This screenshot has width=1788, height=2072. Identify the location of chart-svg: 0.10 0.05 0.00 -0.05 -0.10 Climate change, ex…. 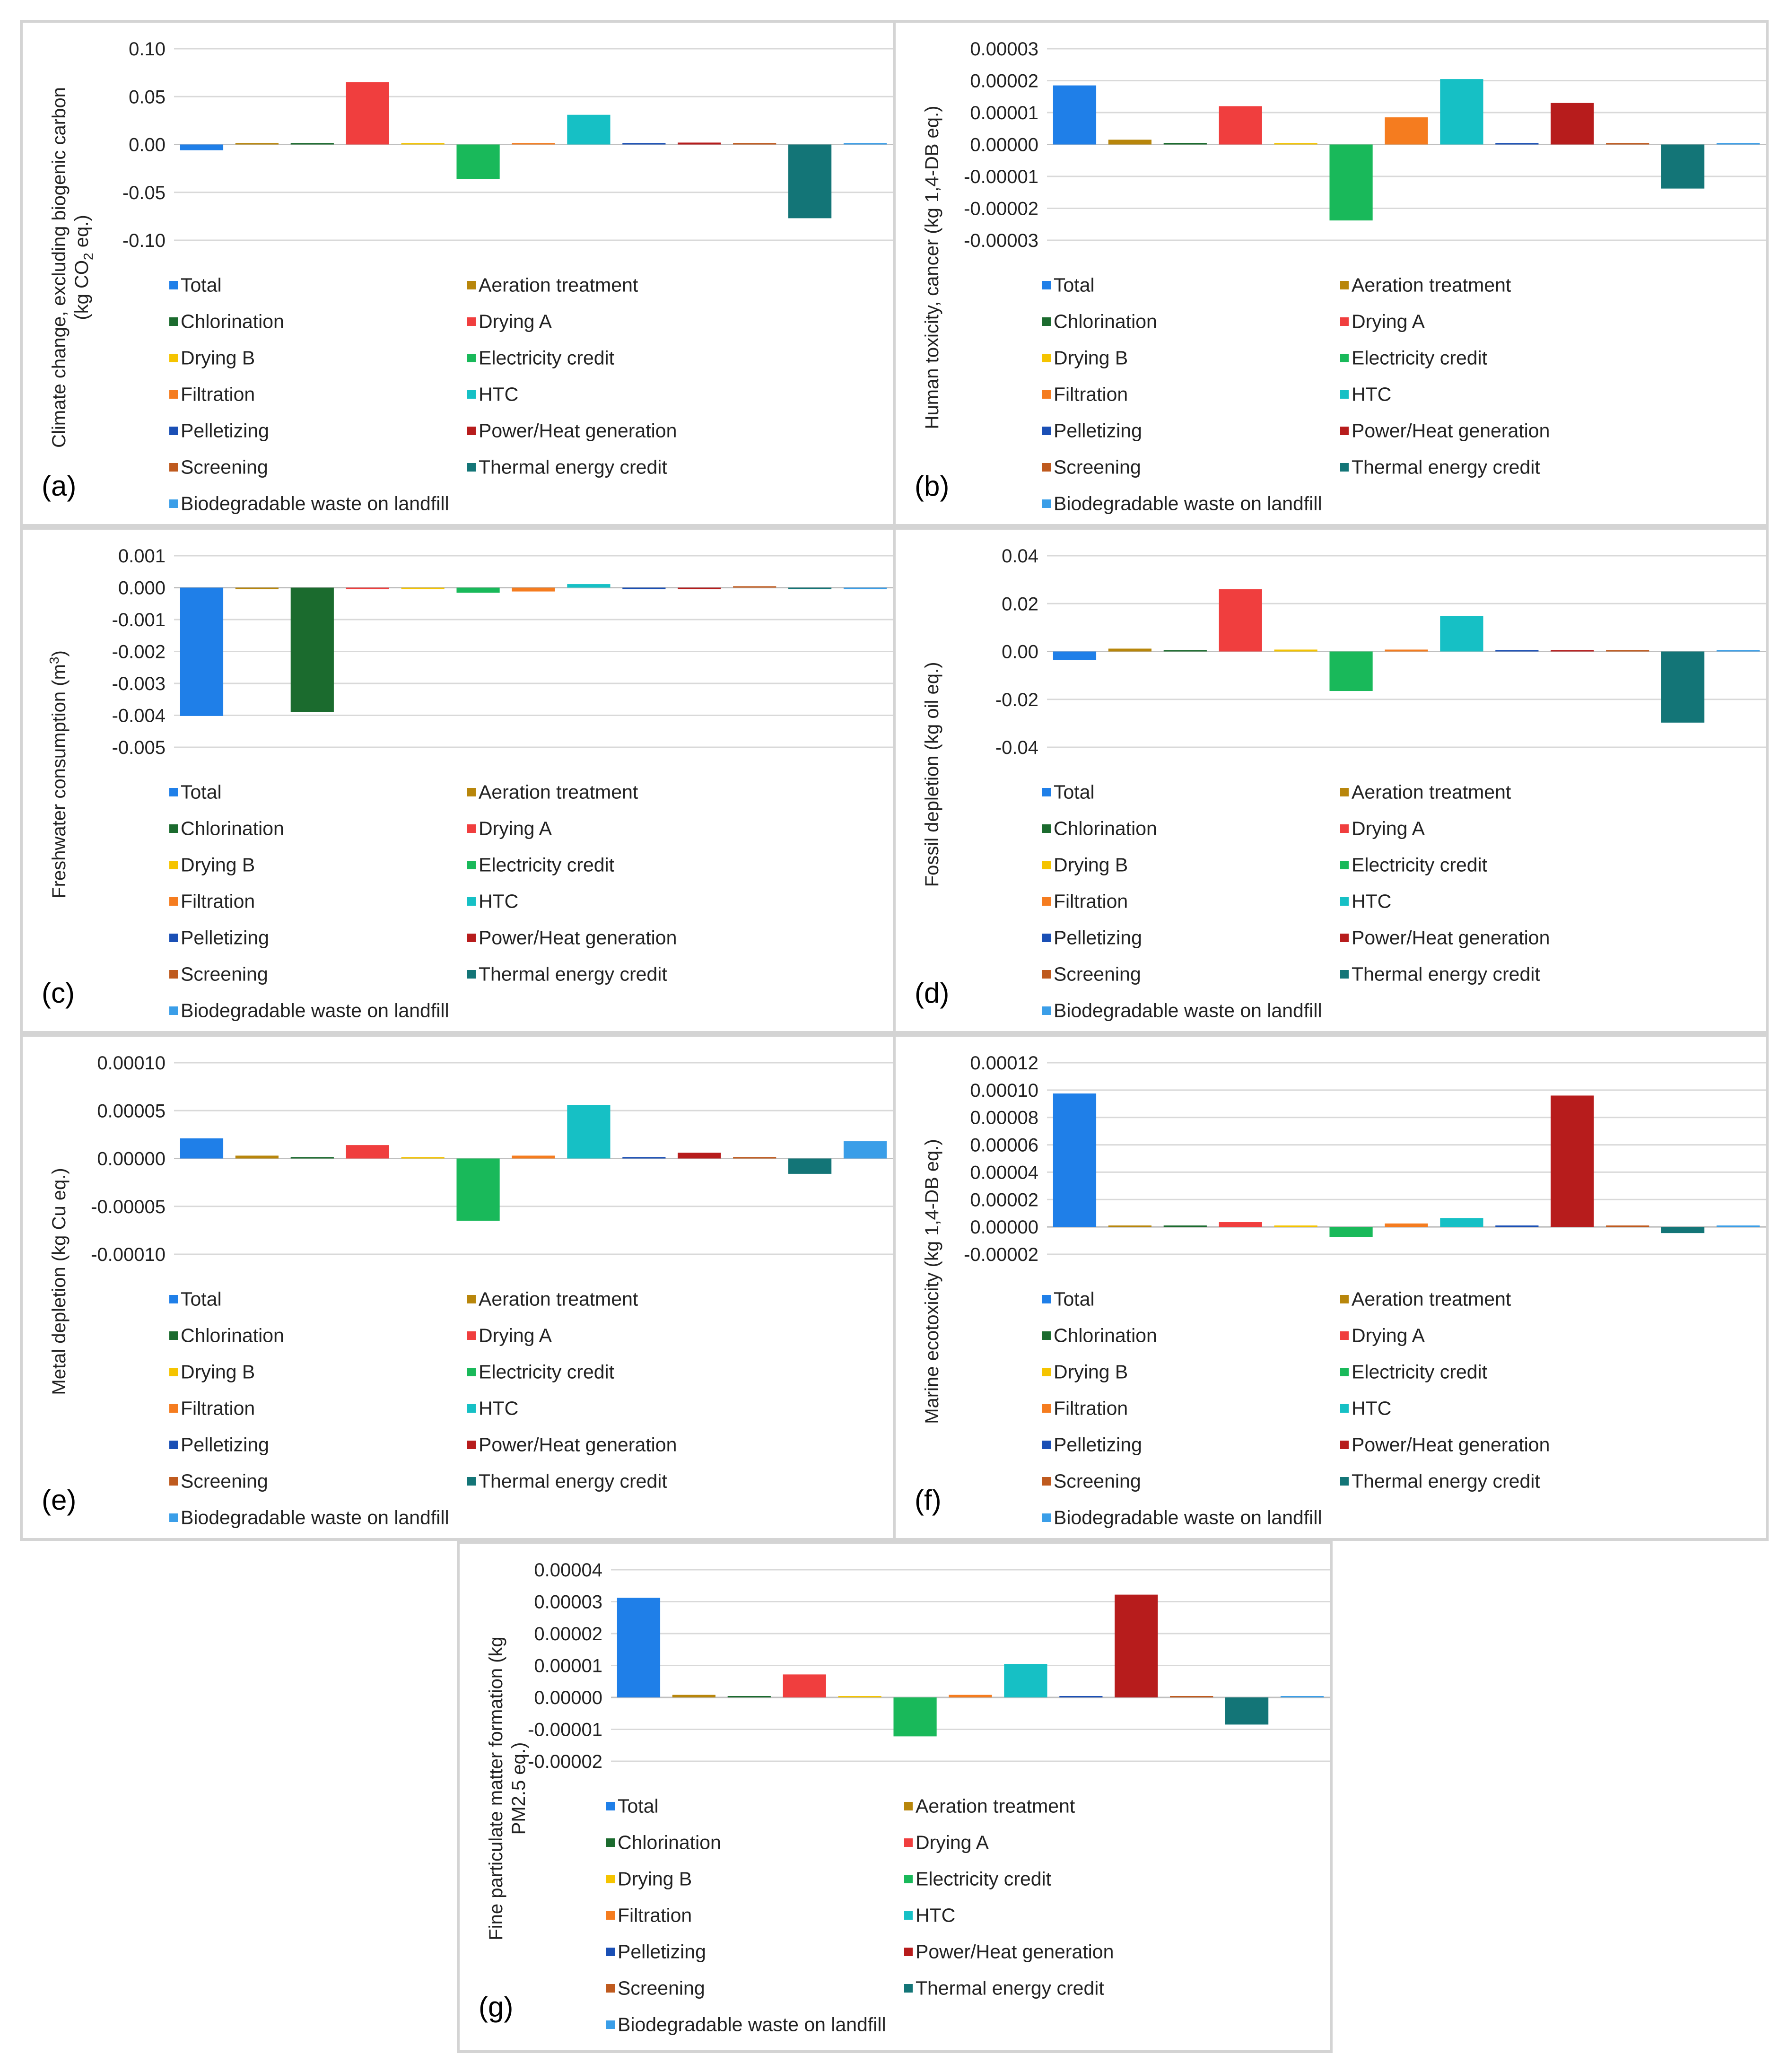
(471, 243).